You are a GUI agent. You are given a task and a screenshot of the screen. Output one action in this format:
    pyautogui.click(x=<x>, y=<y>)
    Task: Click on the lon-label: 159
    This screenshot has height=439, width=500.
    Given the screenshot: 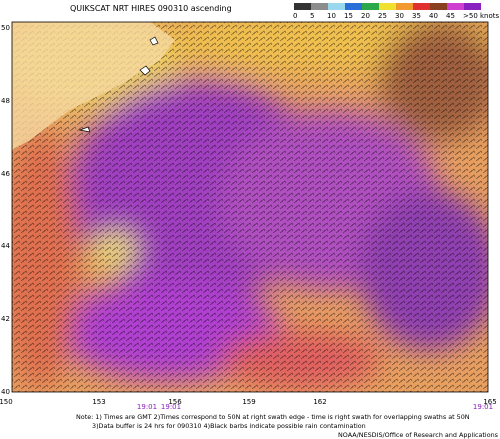 What is the action you would take?
    pyautogui.click(x=248, y=402)
    